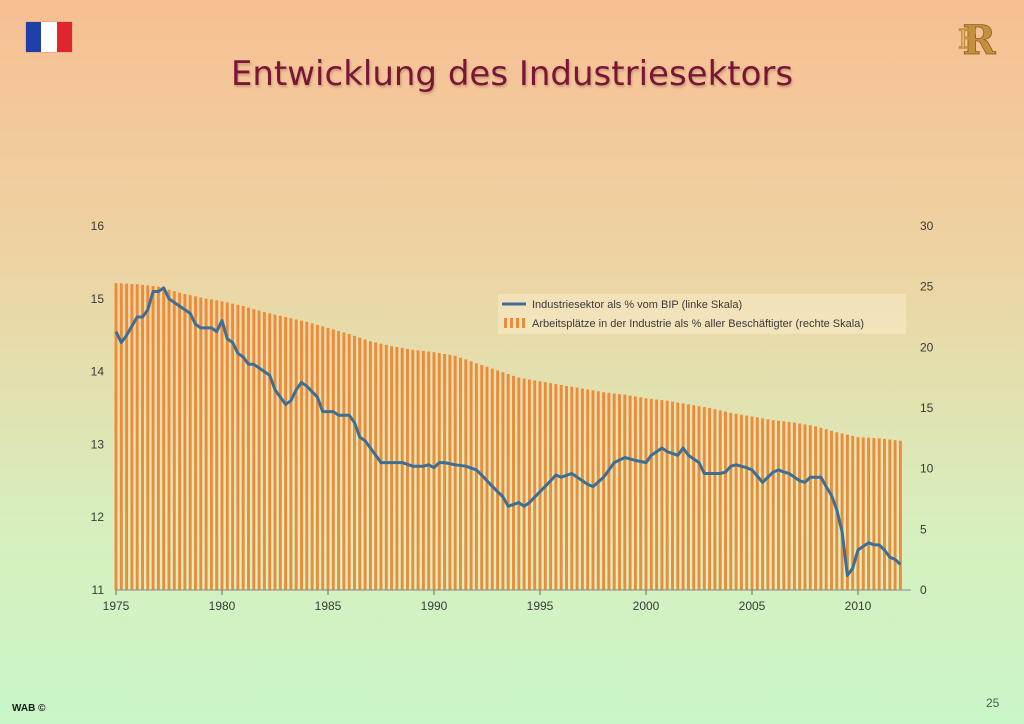  I want to click on flag-red-stripe, so click(64, 37).